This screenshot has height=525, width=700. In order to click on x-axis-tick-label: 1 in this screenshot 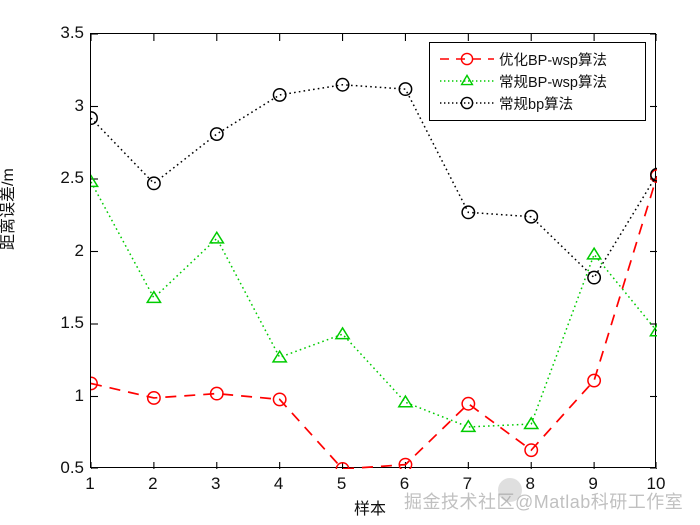, I will do `click(90, 483)`.